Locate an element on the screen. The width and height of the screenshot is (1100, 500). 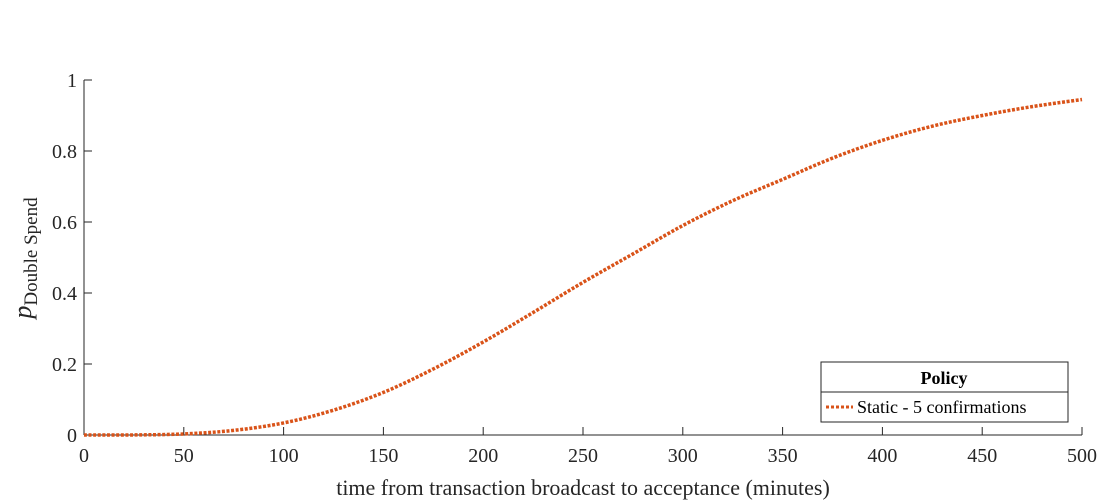
y-tick-label: 0.2 is located at coordinates (64, 365).